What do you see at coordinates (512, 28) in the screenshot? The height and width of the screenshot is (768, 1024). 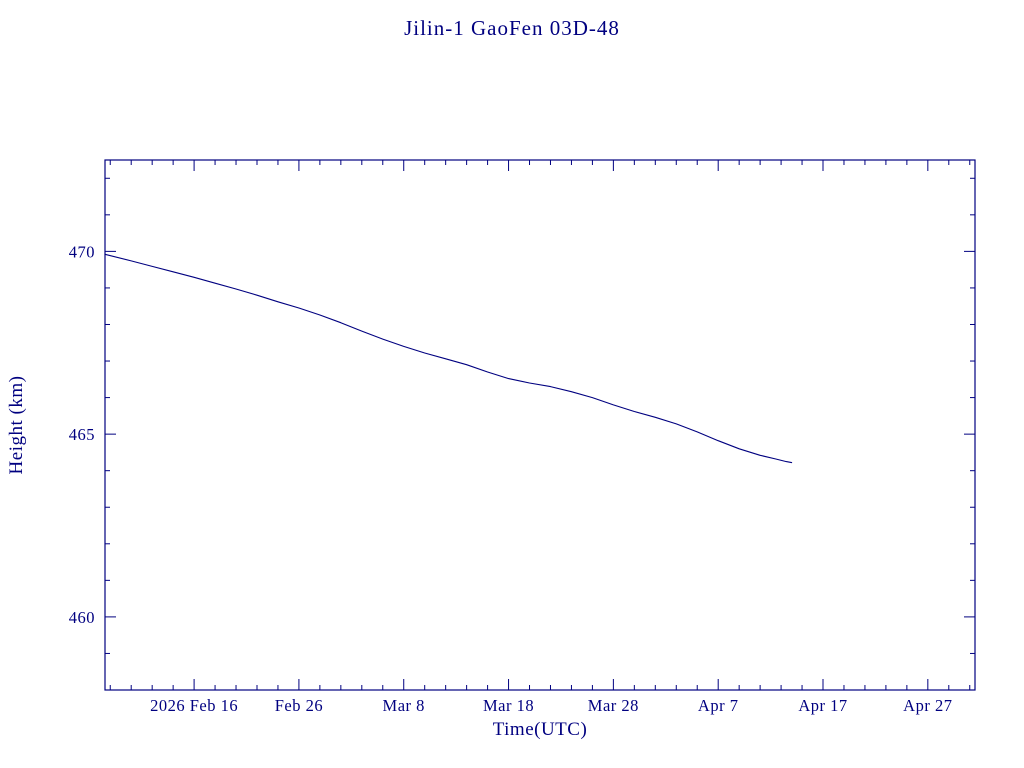 I see `chart-title: Jilin-1 GaoFen 03D-48` at bounding box center [512, 28].